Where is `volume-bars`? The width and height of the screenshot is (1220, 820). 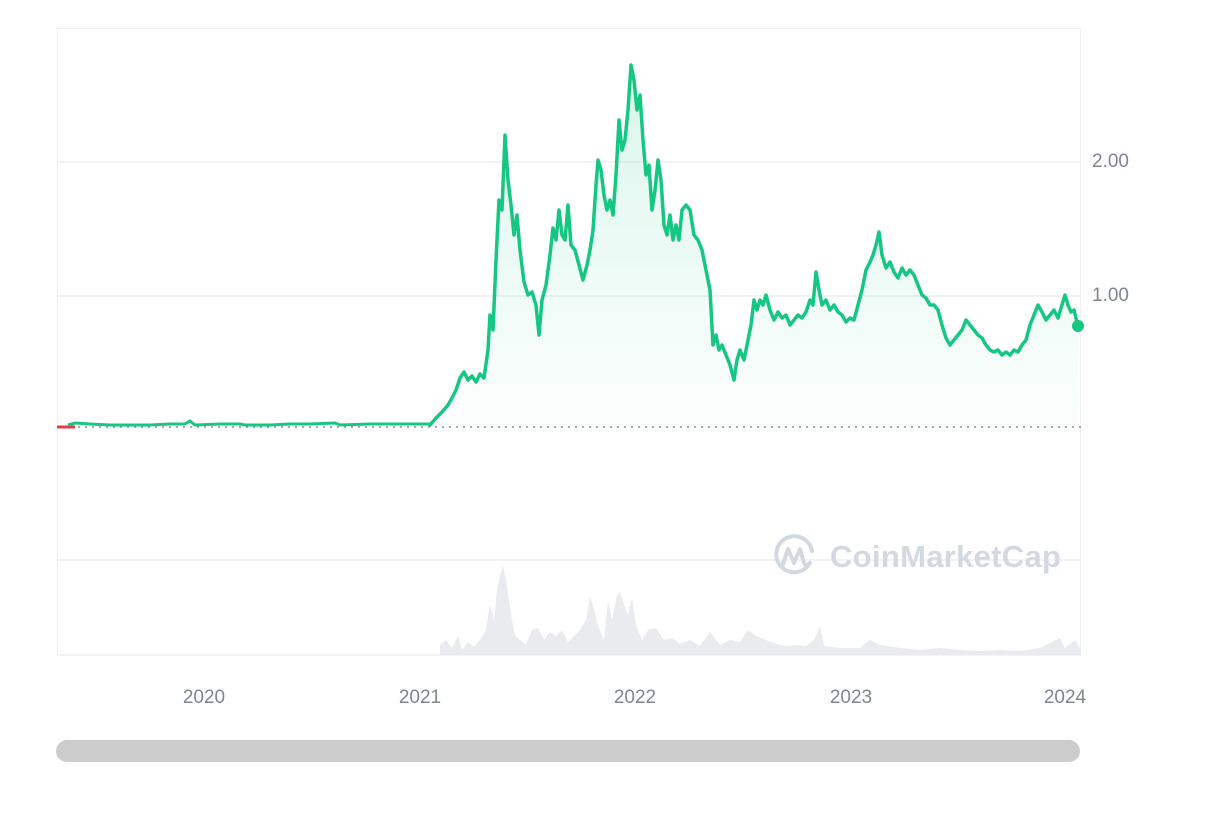
volume-bars is located at coordinates (760, 610).